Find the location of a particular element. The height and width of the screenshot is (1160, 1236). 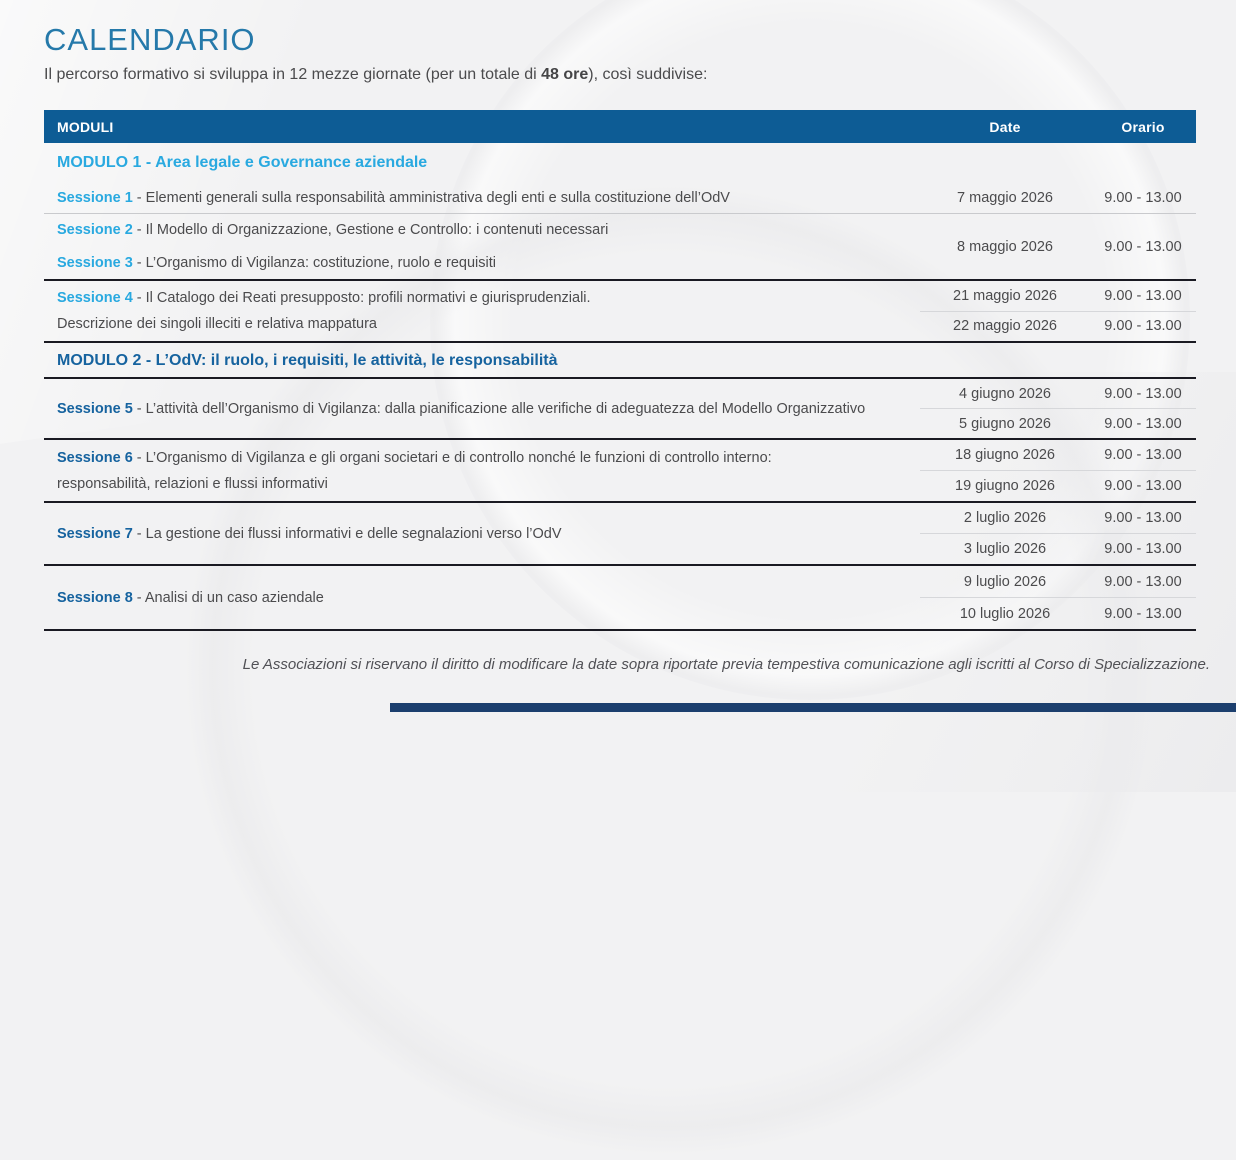

header-moduli: MODULI is located at coordinates (85, 126).